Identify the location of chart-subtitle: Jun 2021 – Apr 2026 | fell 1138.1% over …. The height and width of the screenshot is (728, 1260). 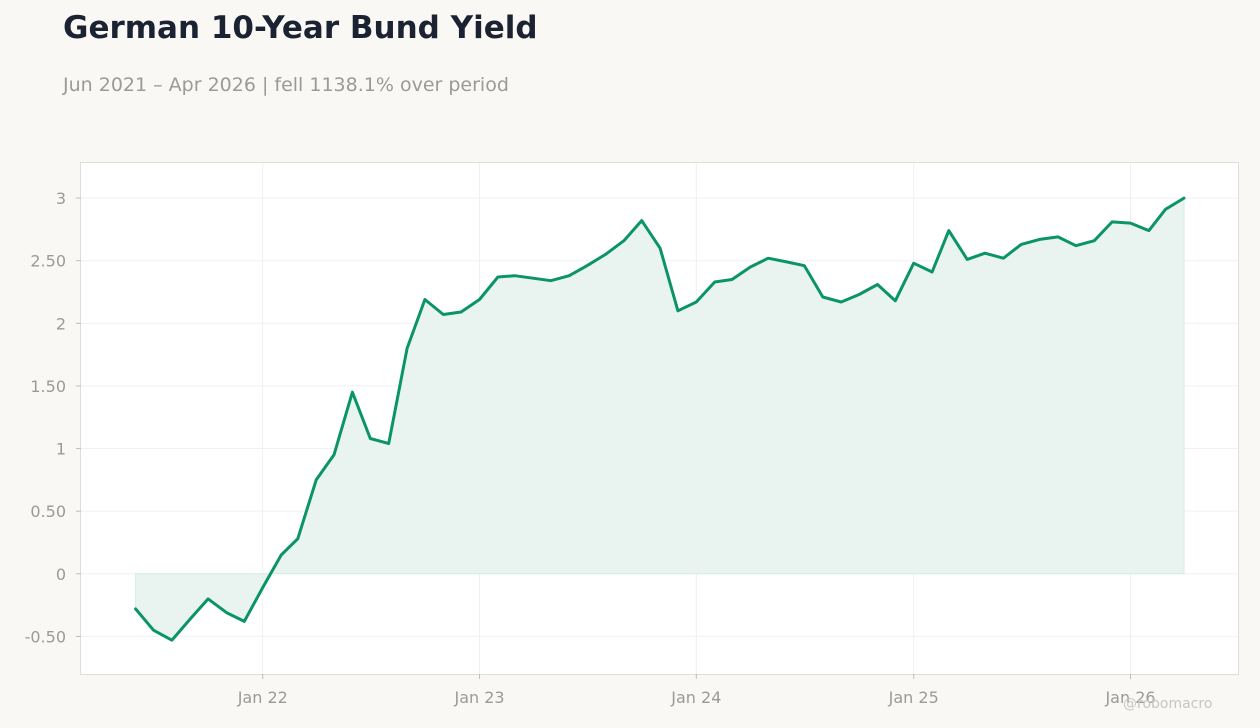
(286, 85).